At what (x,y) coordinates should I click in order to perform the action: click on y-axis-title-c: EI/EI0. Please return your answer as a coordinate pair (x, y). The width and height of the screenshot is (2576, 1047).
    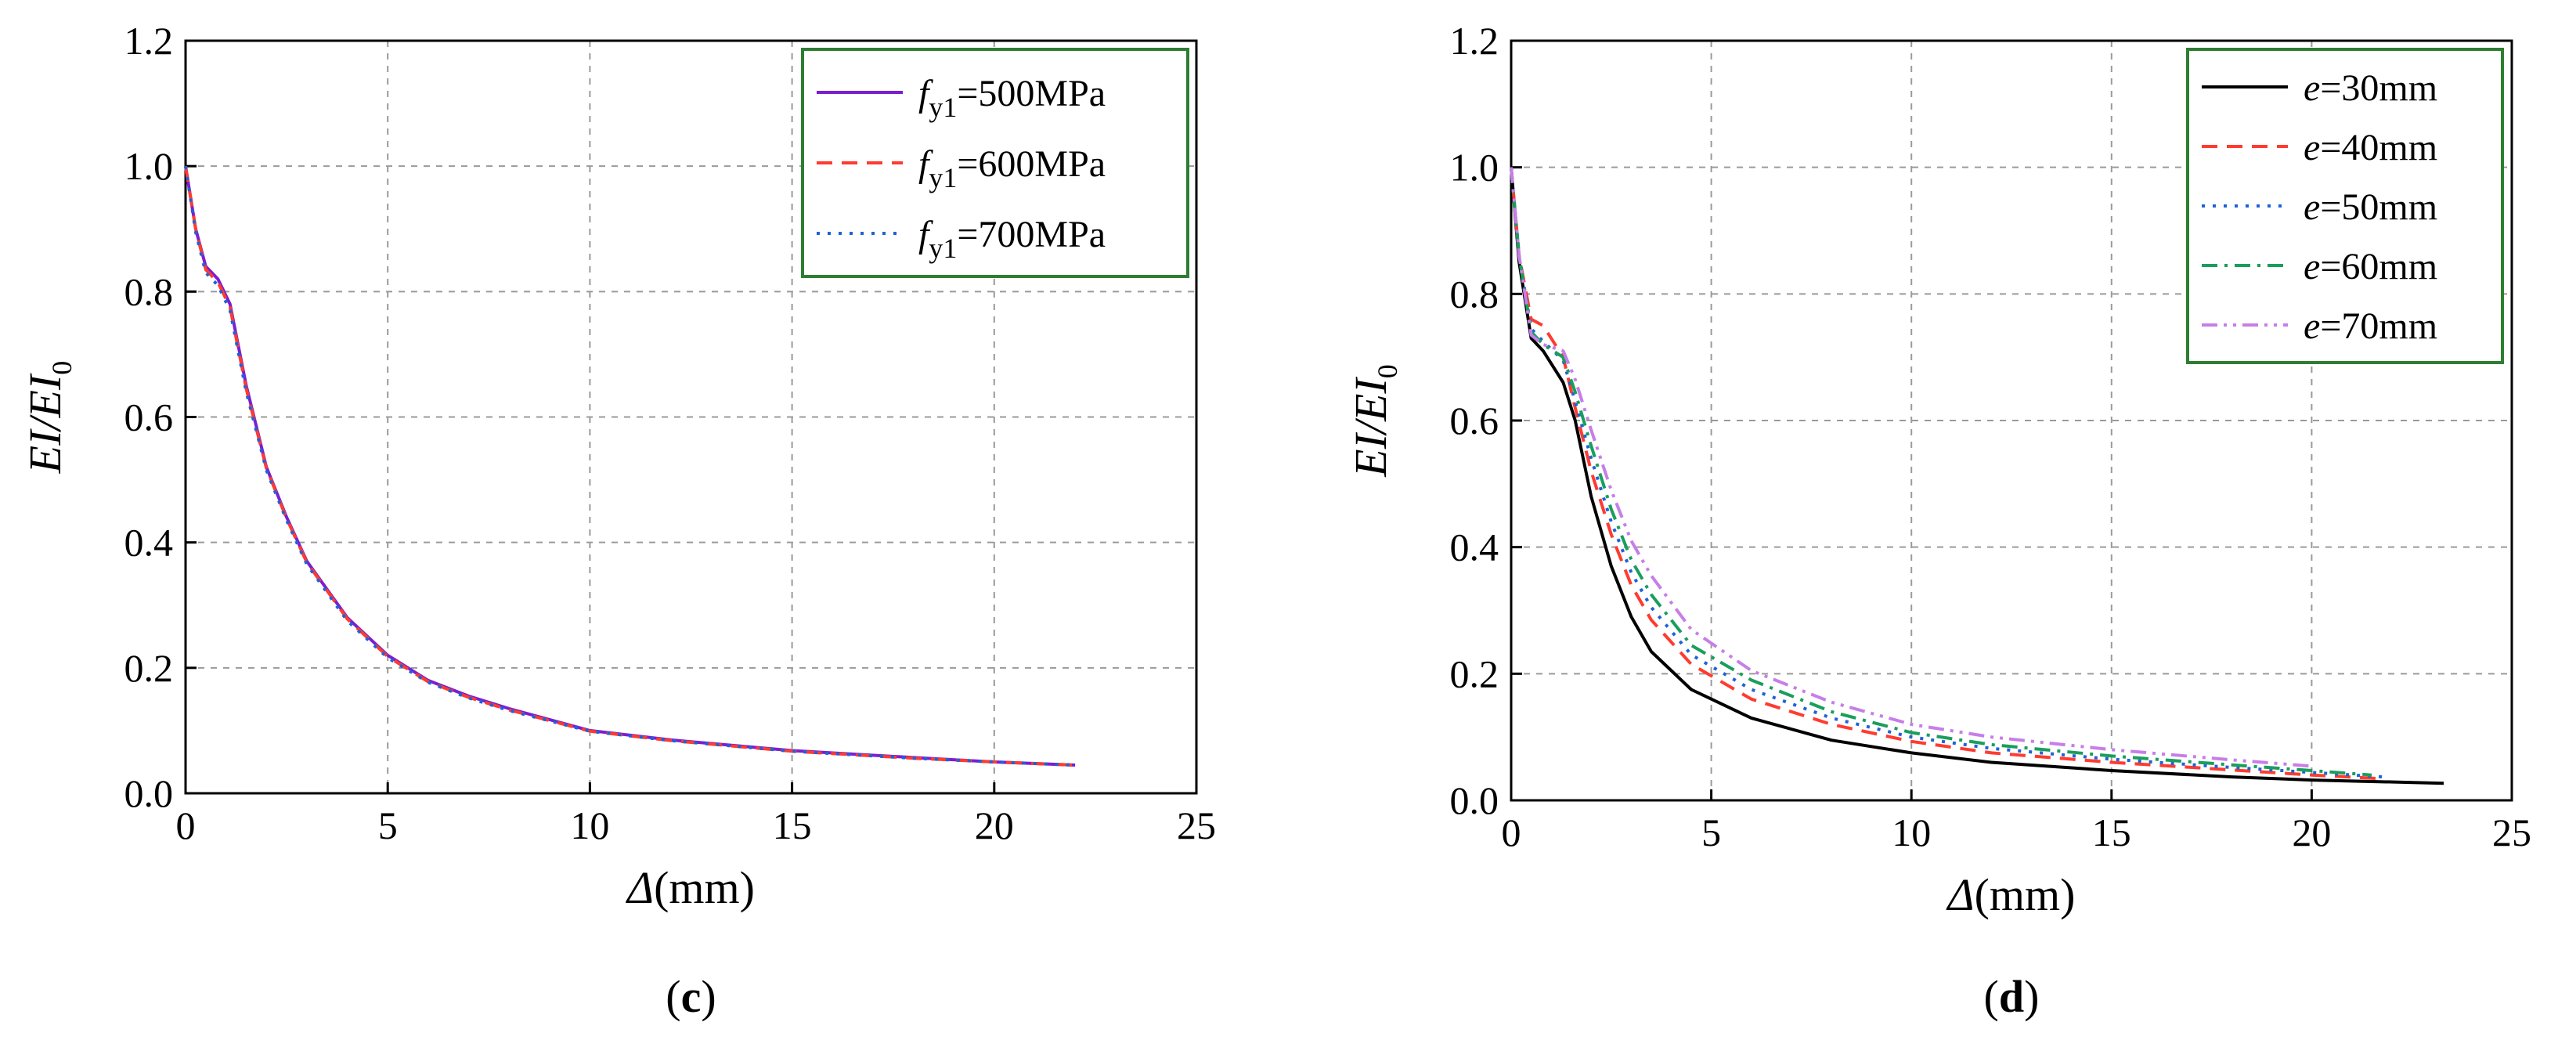
    Looking at the image, I should click on (49, 418).